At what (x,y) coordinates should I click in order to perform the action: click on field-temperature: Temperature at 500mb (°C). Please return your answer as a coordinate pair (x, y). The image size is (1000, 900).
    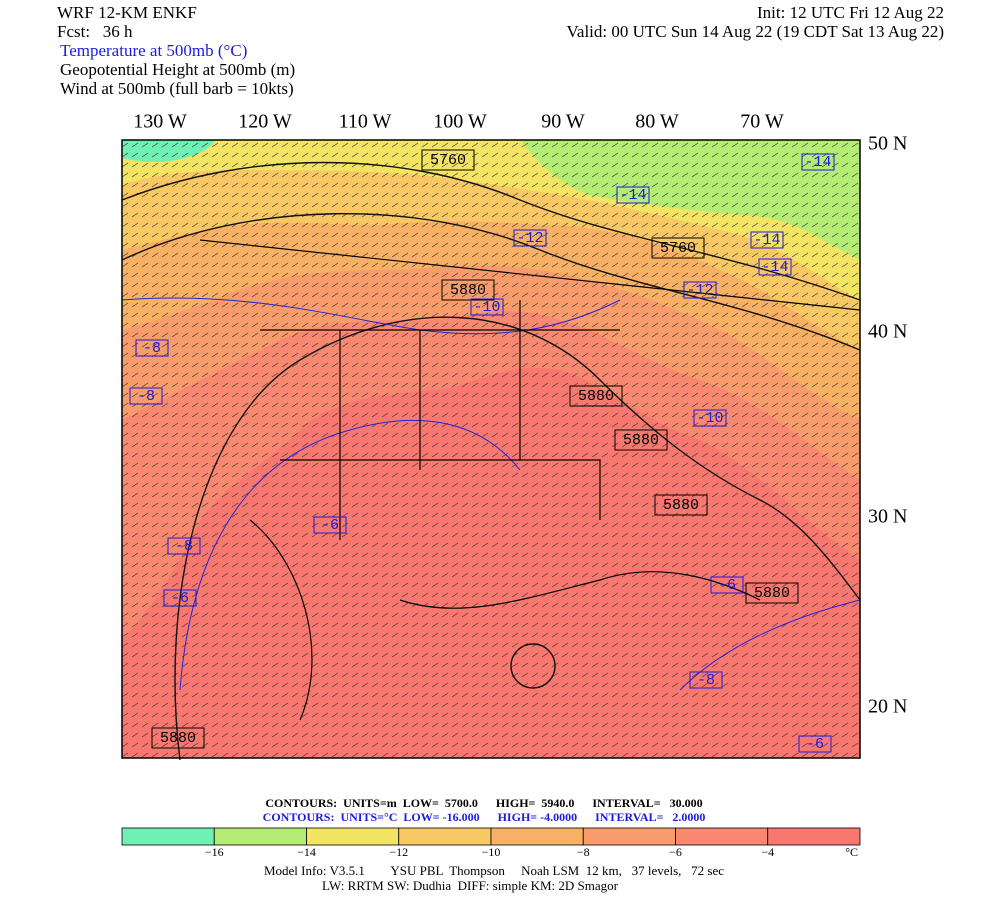
    Looking at the image, I should click on (153, 50).